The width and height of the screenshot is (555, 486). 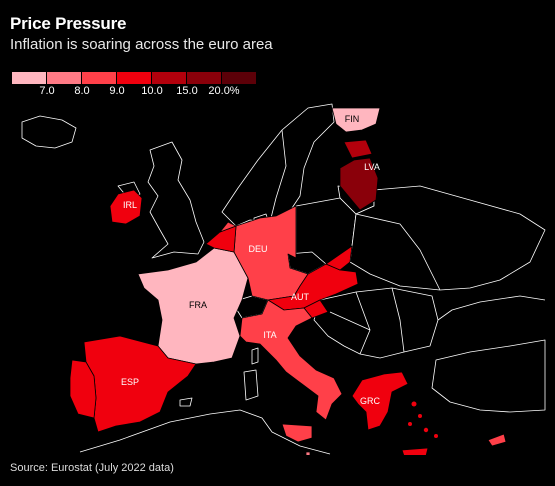 I want to click on legend-label-6: 20.0%, so click(x=224, y=91).